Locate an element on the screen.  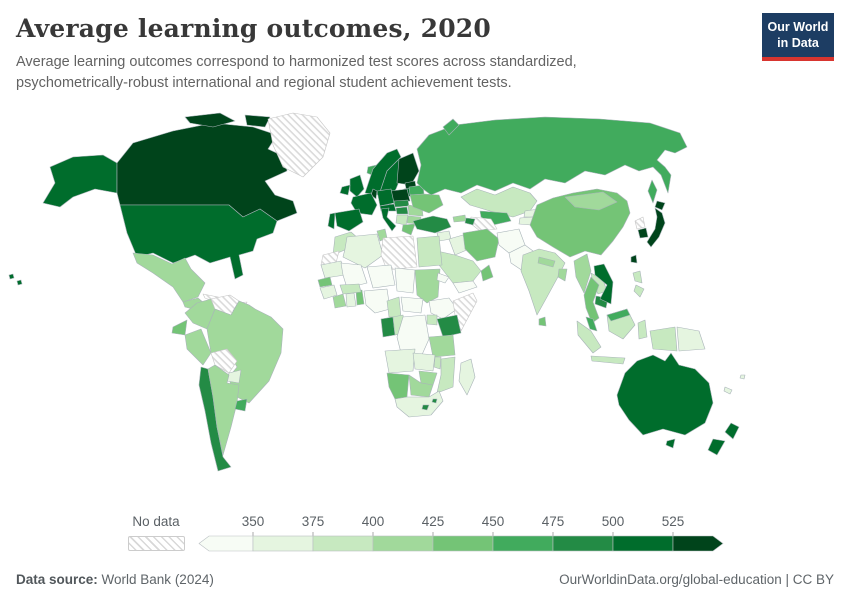
country-north-korea is located at coordinates (640, 223).